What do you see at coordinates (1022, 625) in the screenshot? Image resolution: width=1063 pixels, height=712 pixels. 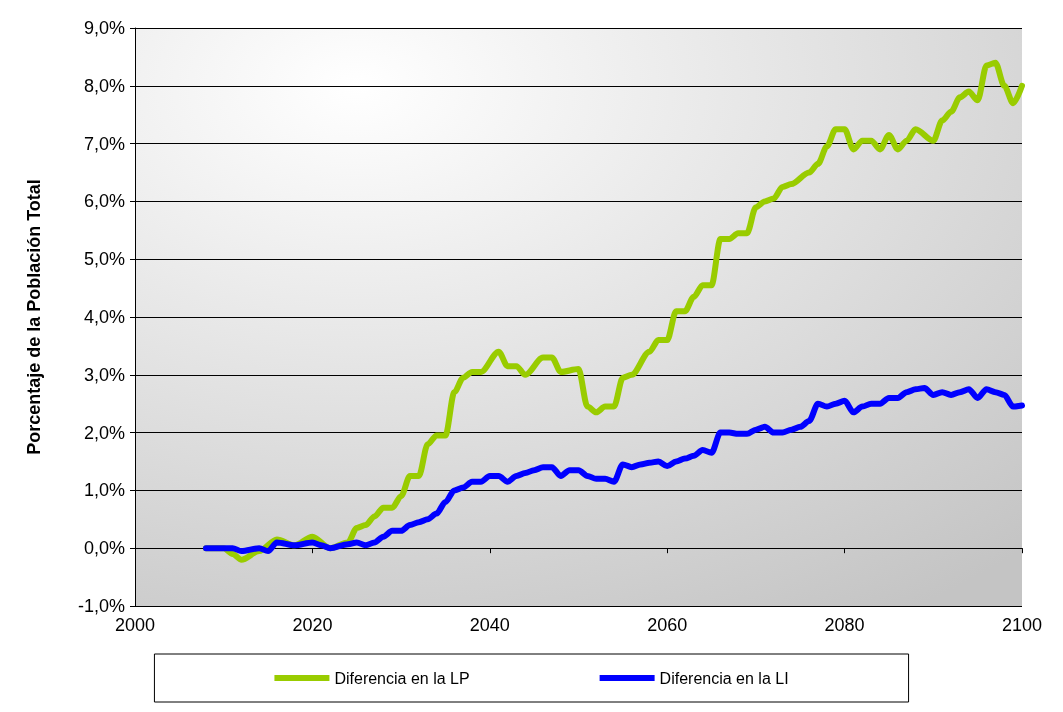 I see `x-tick-label: 2100` at bounding box center [1022, 625].